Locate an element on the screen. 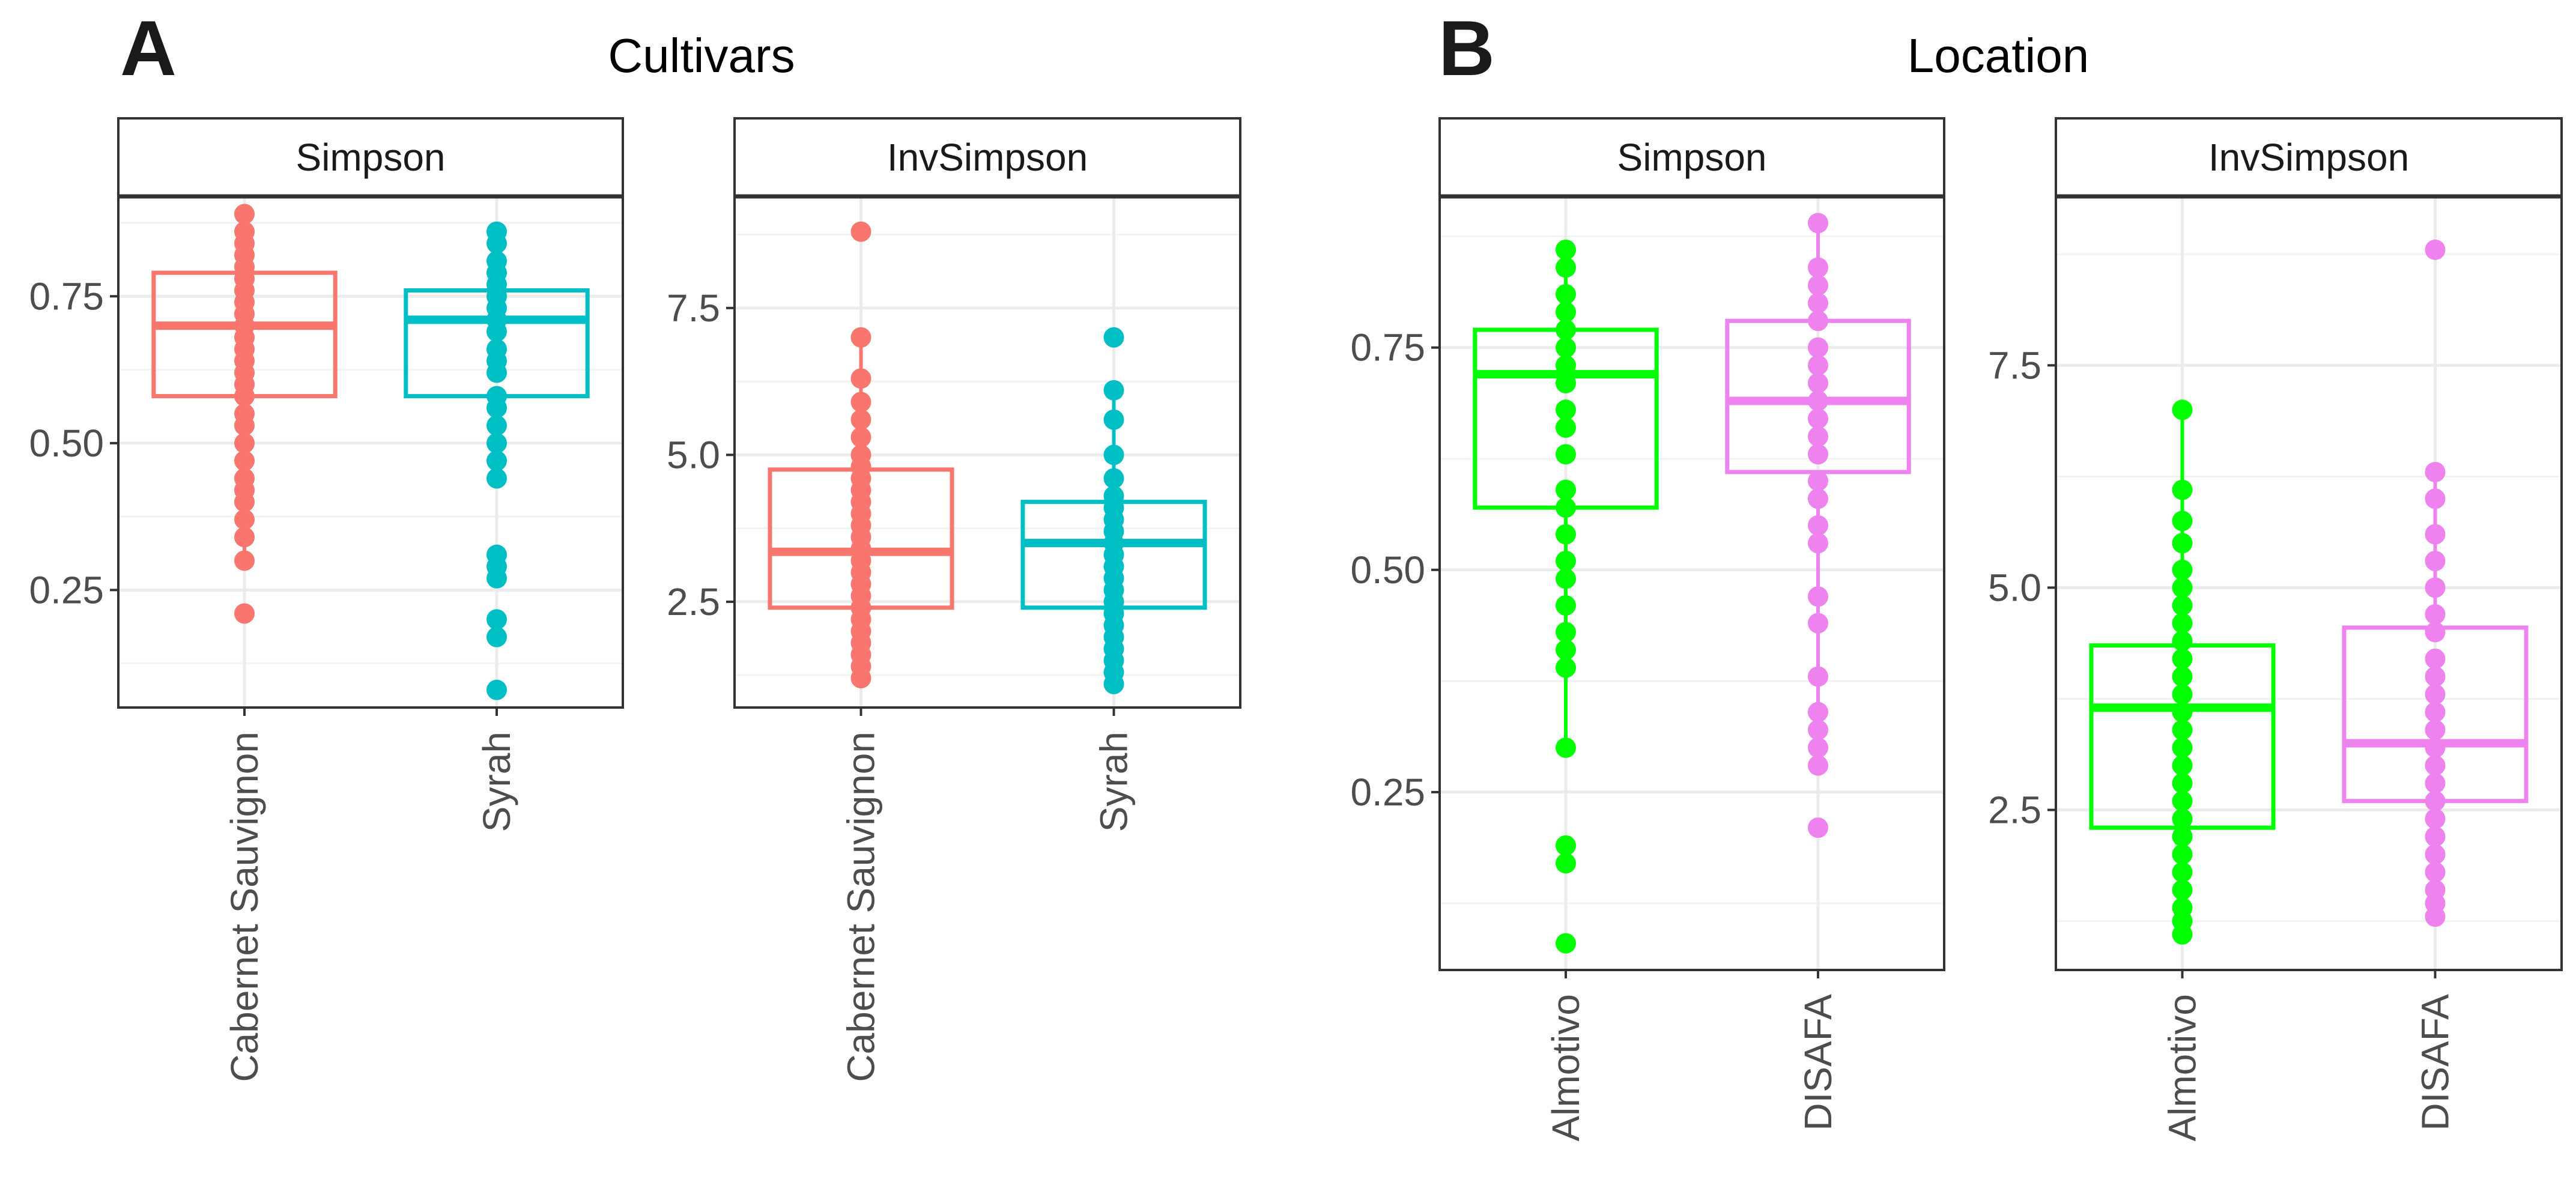 This screenshot has width=2576, height=1185. x-category-label: DISAFA is located at coordinates (1818, 1062).